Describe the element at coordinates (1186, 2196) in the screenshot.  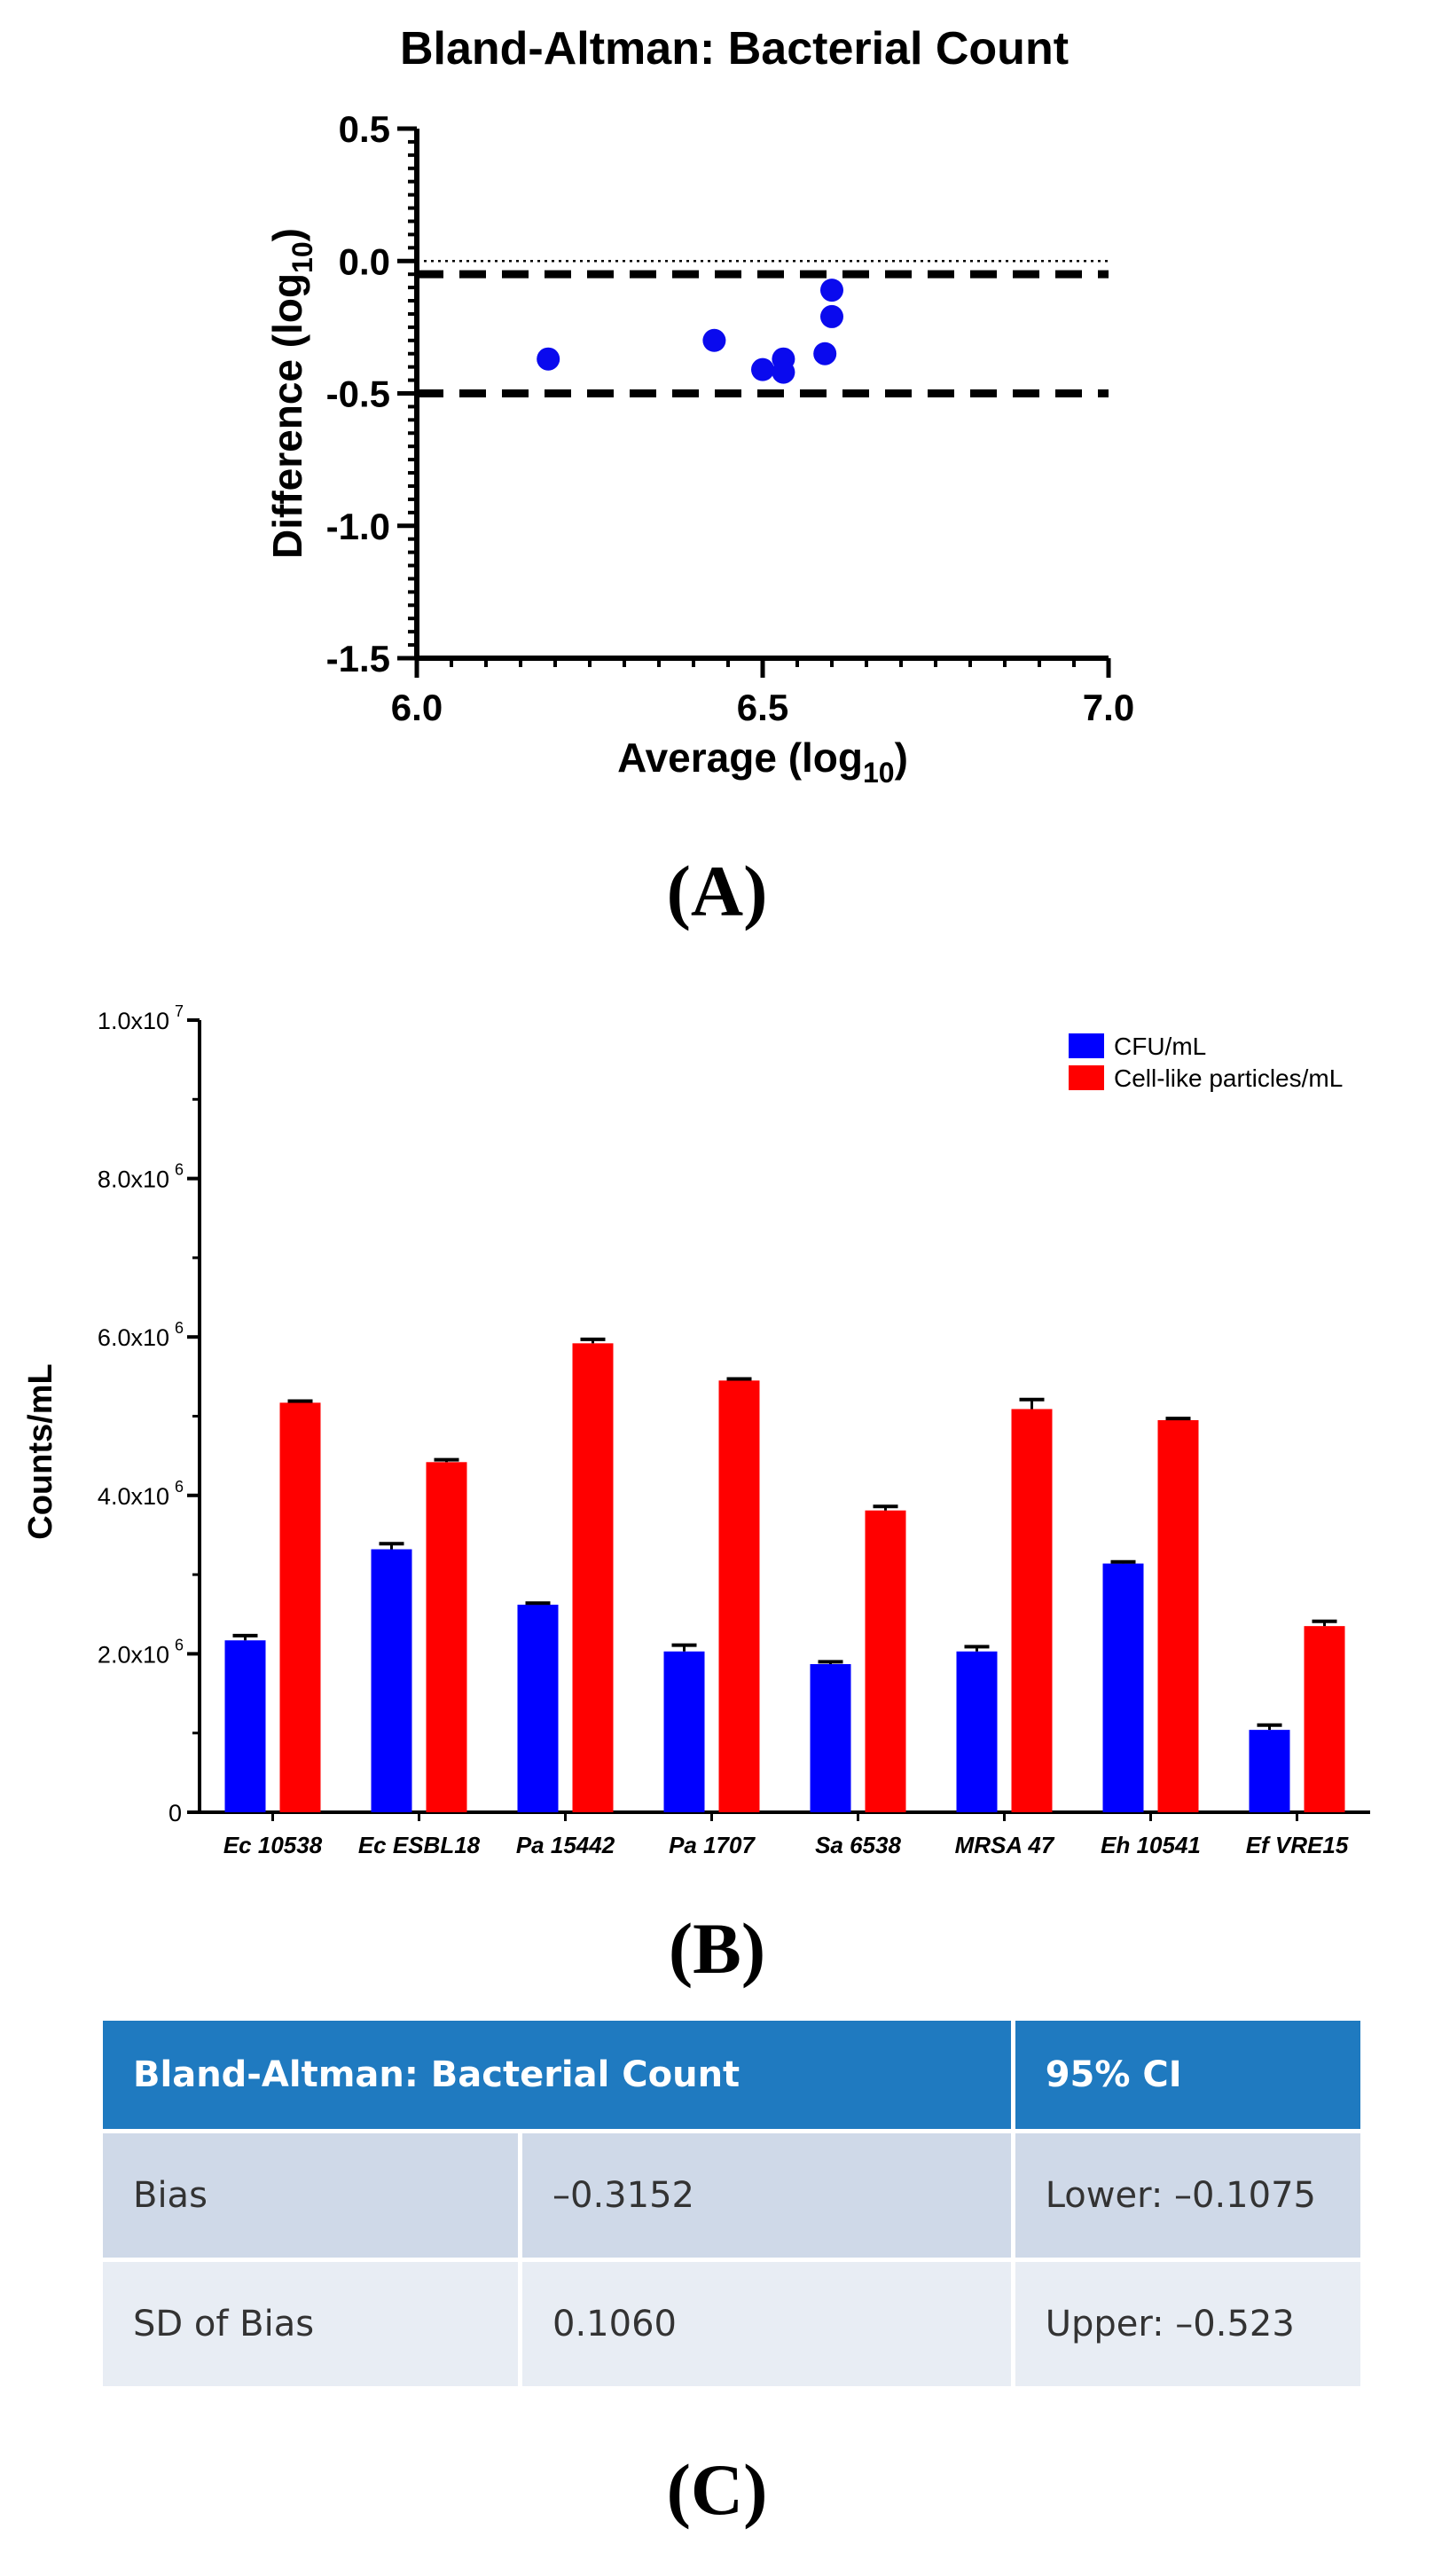
I see `table-cell-ci: Lower: –0.1075` at that location.